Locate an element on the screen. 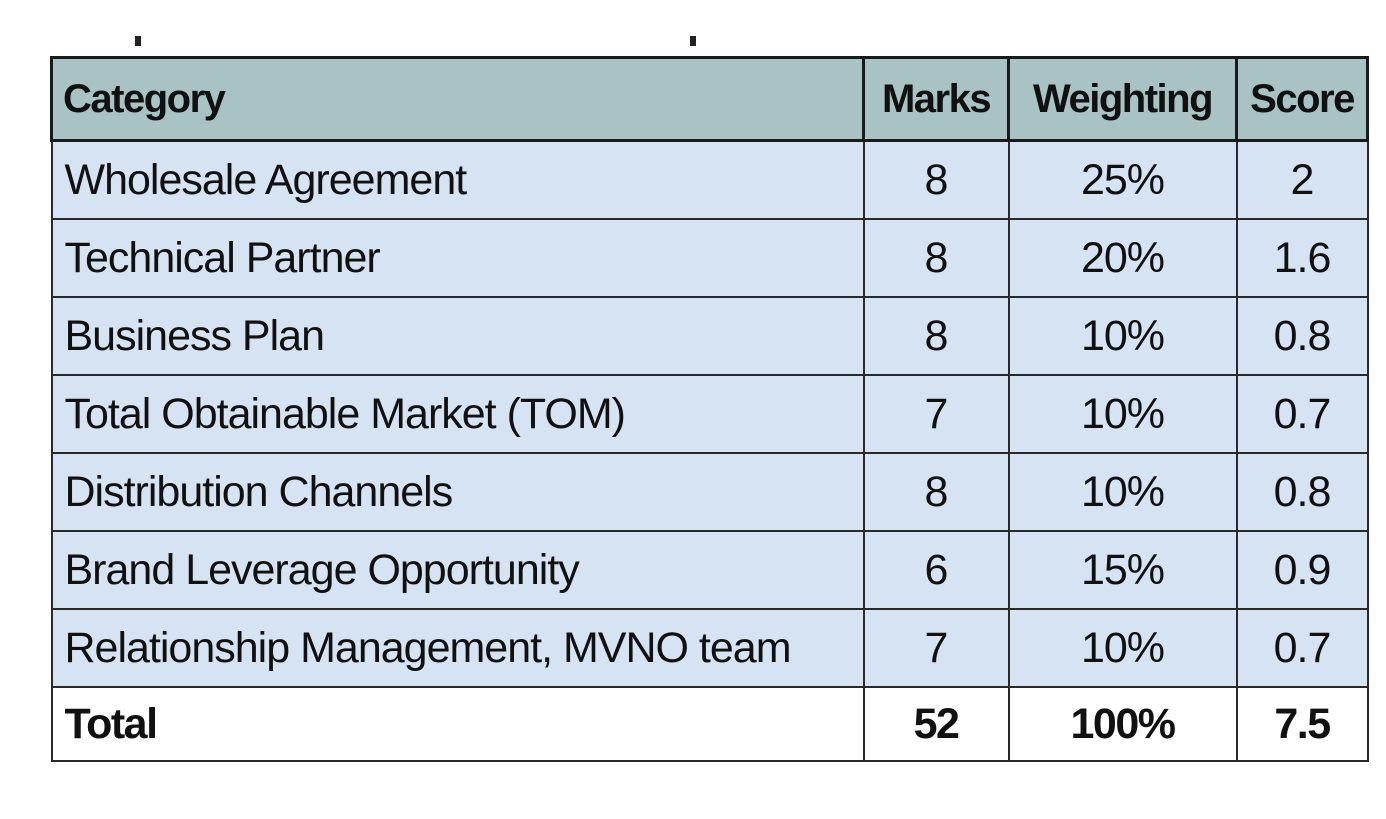 The height and width of the screenshot is (819, 1386). table-row: Distribution Channels 8 10% 0.8 is located at coordinates (709, 492).